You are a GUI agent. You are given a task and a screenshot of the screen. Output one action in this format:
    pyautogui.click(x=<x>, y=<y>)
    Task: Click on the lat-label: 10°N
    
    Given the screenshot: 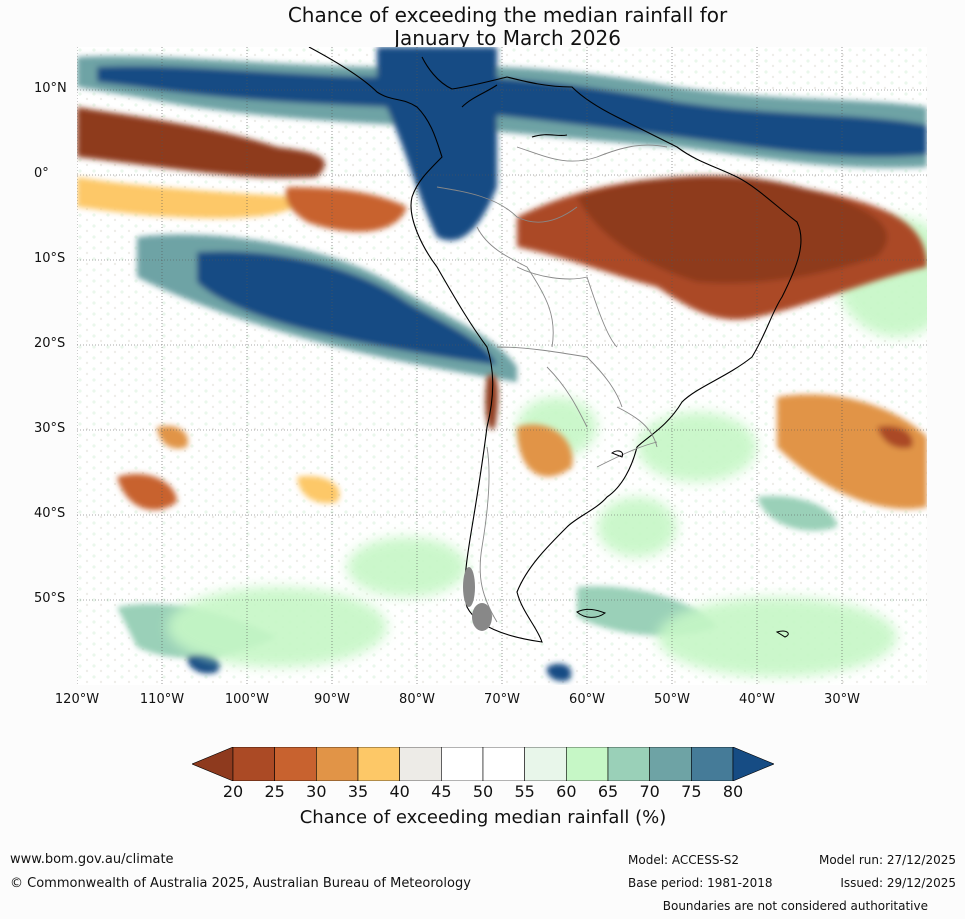 What is the action you would take?
    pyautogui.click(x=50, y=88)
    